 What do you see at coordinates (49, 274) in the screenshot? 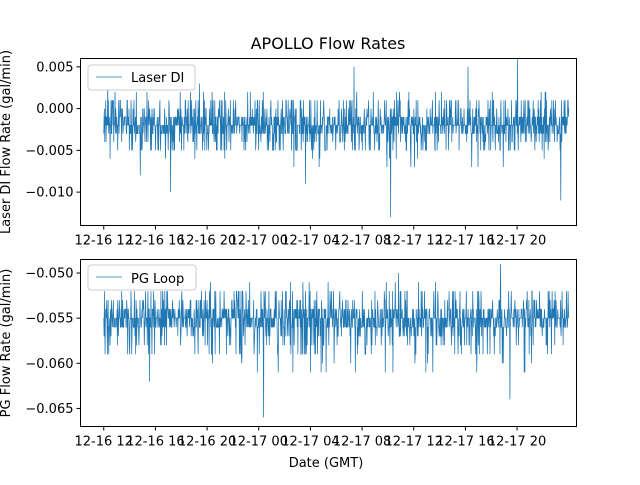
I see `y-tick-label: −0.050` at bounding box center [49, 274].